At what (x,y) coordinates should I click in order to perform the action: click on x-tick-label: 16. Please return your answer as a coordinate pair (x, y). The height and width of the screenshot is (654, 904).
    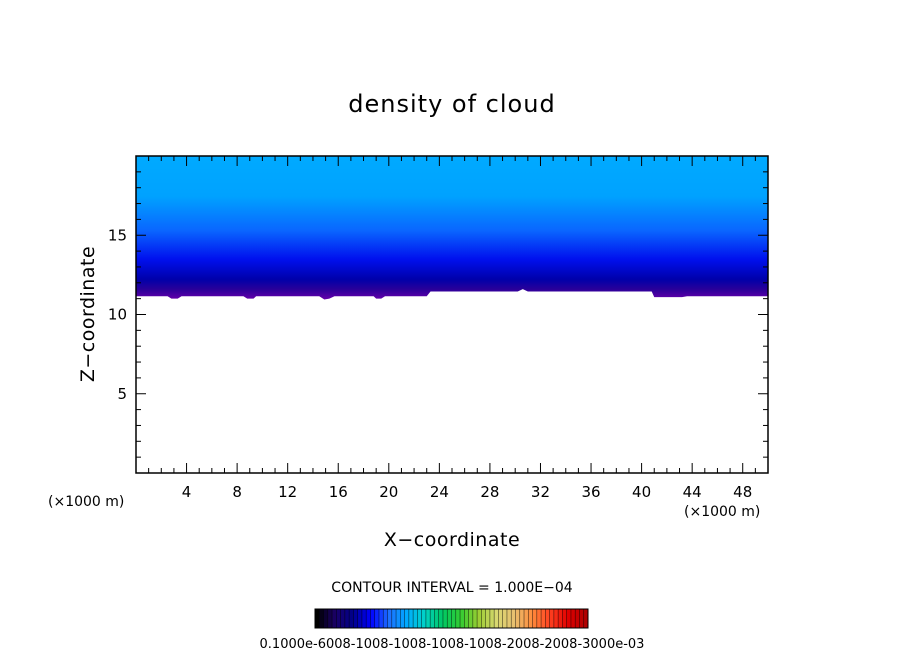
    Looking at the image, I should click on (338, 492).